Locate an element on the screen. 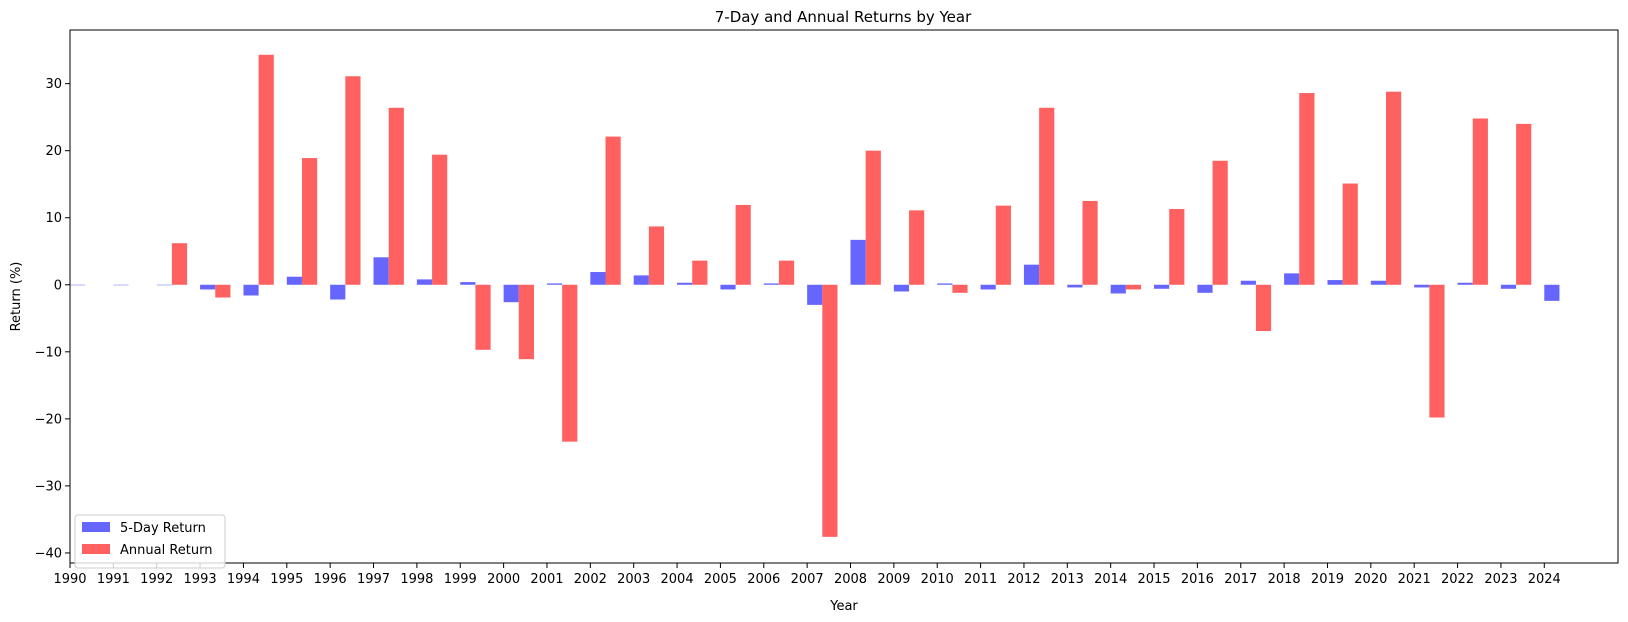 The width and height of the screenshot is (1628, 622). bar-5-day-return-2011 is located at coordinates (988, 287).